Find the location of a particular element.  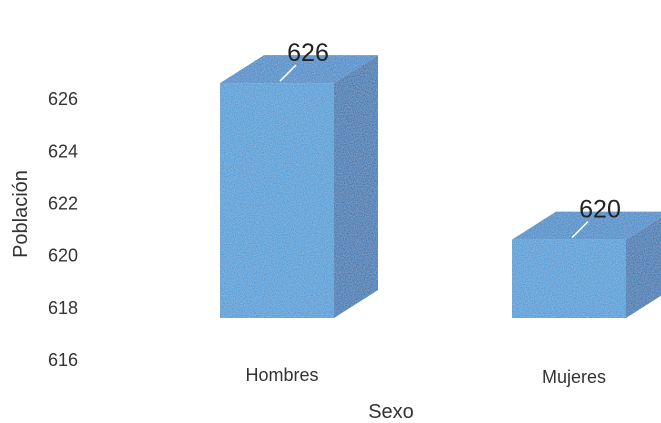

y-tick-label: 622 is located at coordinates (63, 203).